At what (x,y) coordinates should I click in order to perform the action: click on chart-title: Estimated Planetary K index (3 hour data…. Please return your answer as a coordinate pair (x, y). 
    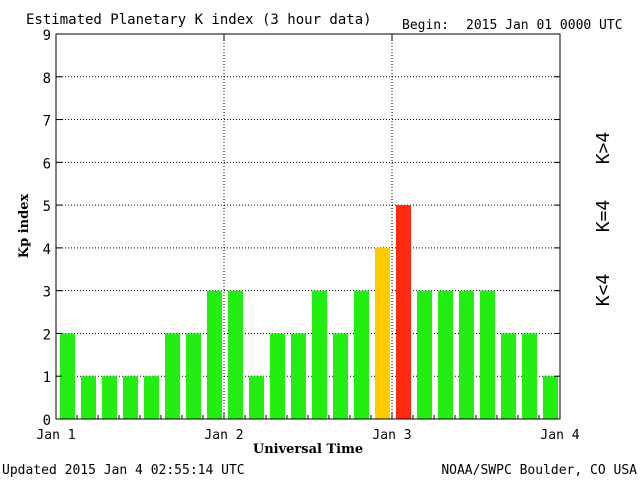
    Looking at the image, I should click on (199, 20).